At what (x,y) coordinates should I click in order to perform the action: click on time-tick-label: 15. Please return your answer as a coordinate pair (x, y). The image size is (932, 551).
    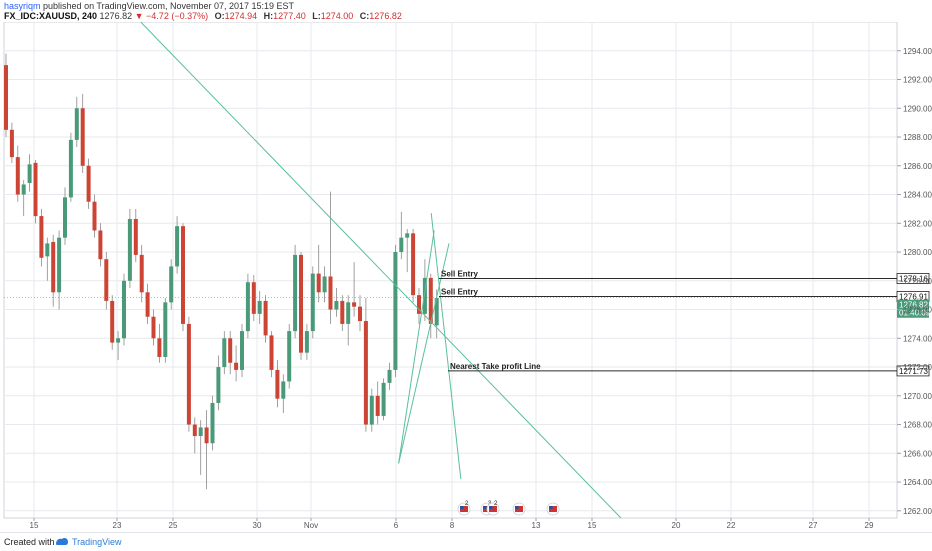
    Looking at the image, I should click on (592, 525).